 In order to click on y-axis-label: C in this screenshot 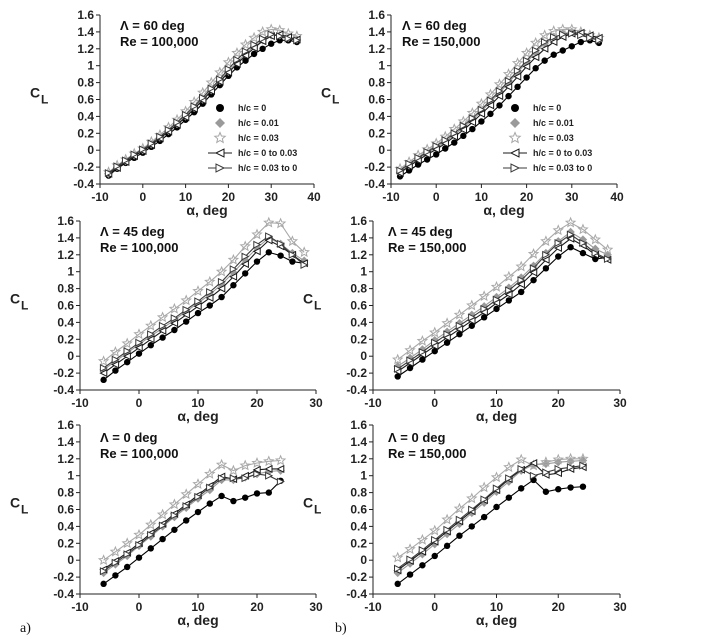, I will do `click(35, 93)`.